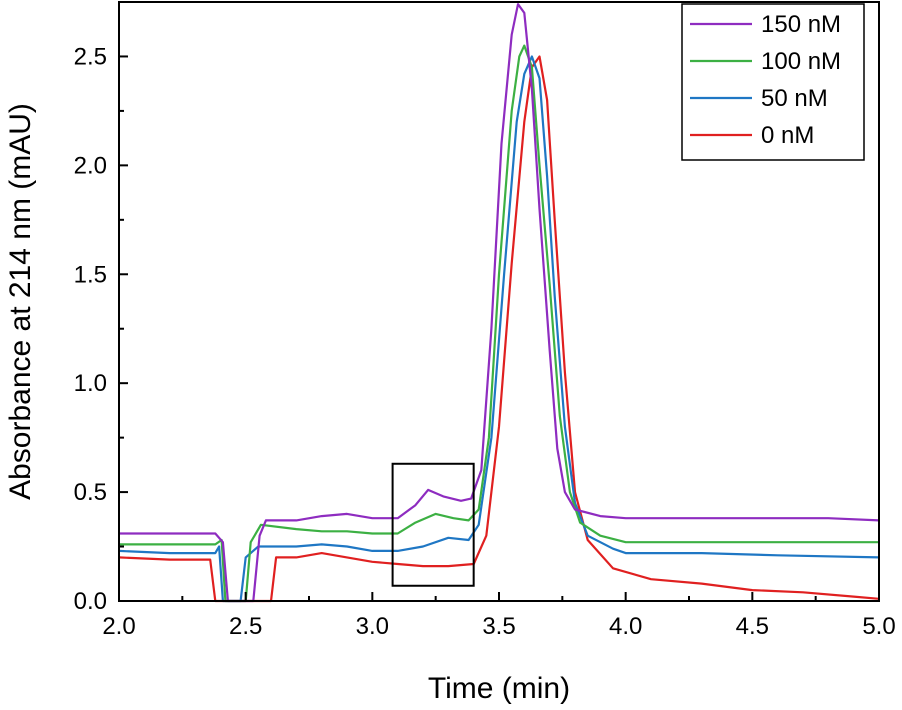 The width and height of the screenshot is (902, 710). I want to click on y-tick-label: 0.5, so click(90, 492).